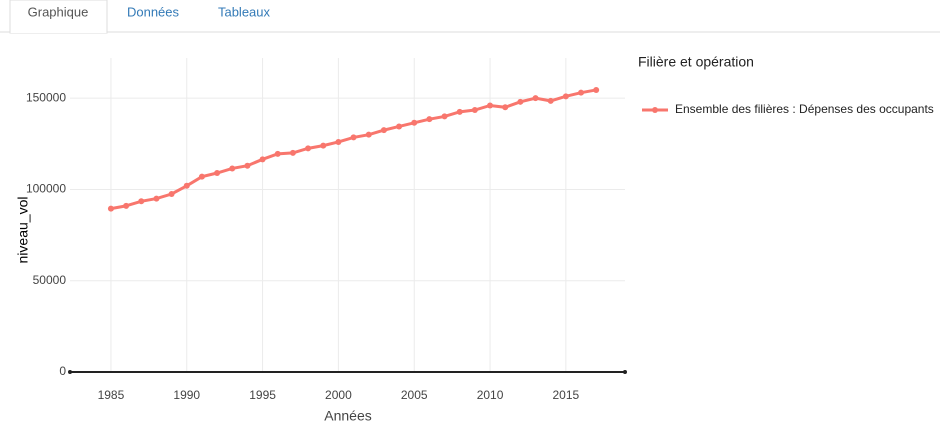 This screenshot has width=948, height=429. What do you see at coordinates (347, 416) in the screenshot?
I see `x-axis-title: Années` at bounding box center [347, 416].